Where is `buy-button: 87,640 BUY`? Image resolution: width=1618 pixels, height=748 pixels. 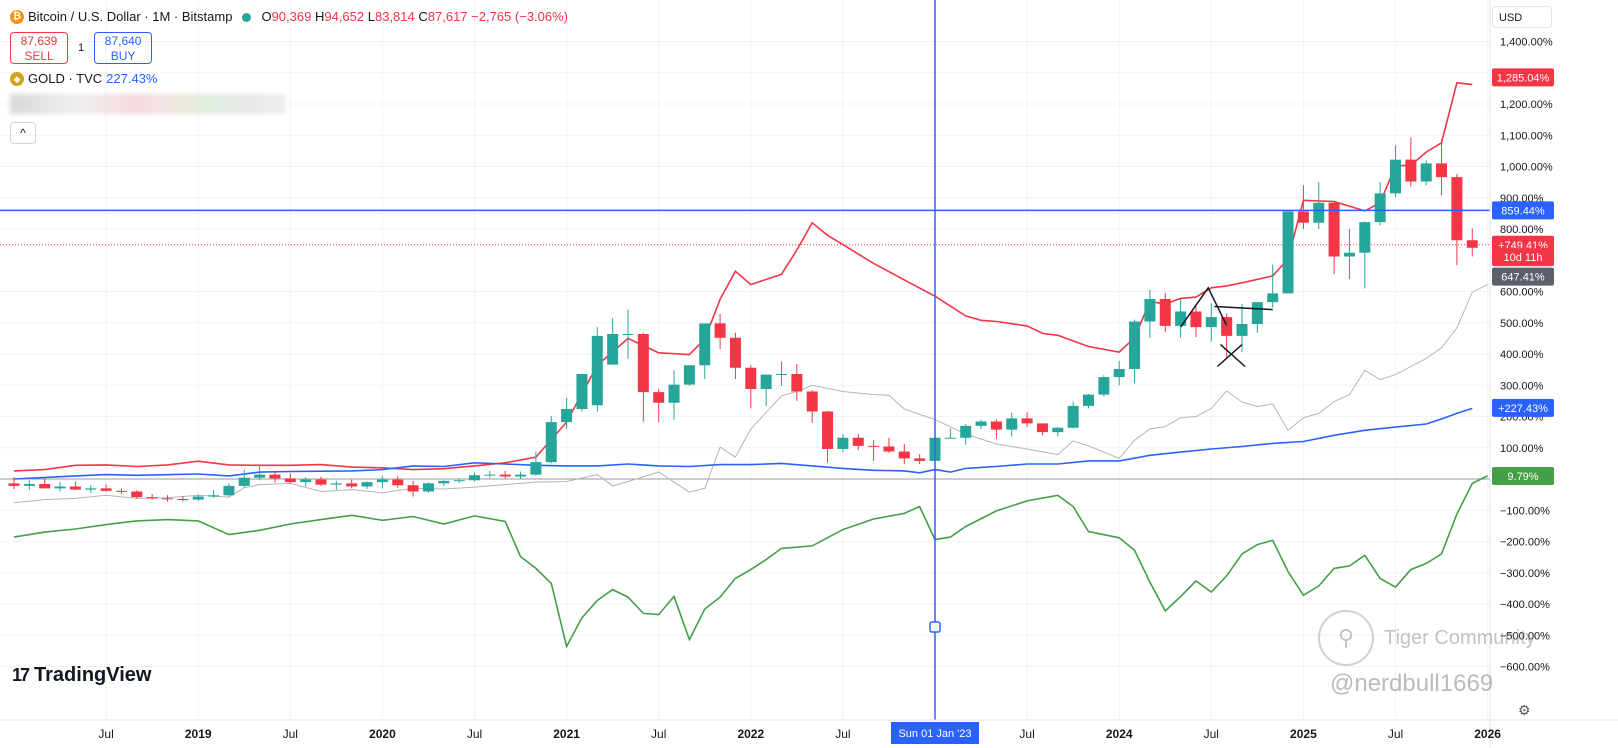 buy-button: 87,640 BUY is located at coordinates (123, 48).